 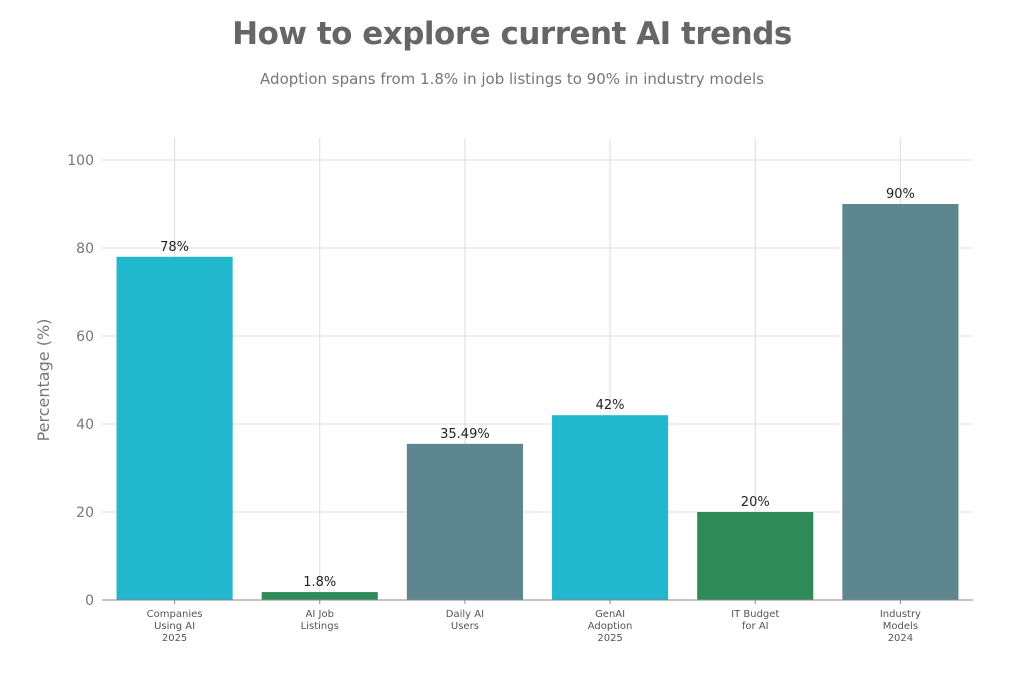 I want to click on x-tick-label: GenAI Adoption 2025, so click(x=610, y=626).